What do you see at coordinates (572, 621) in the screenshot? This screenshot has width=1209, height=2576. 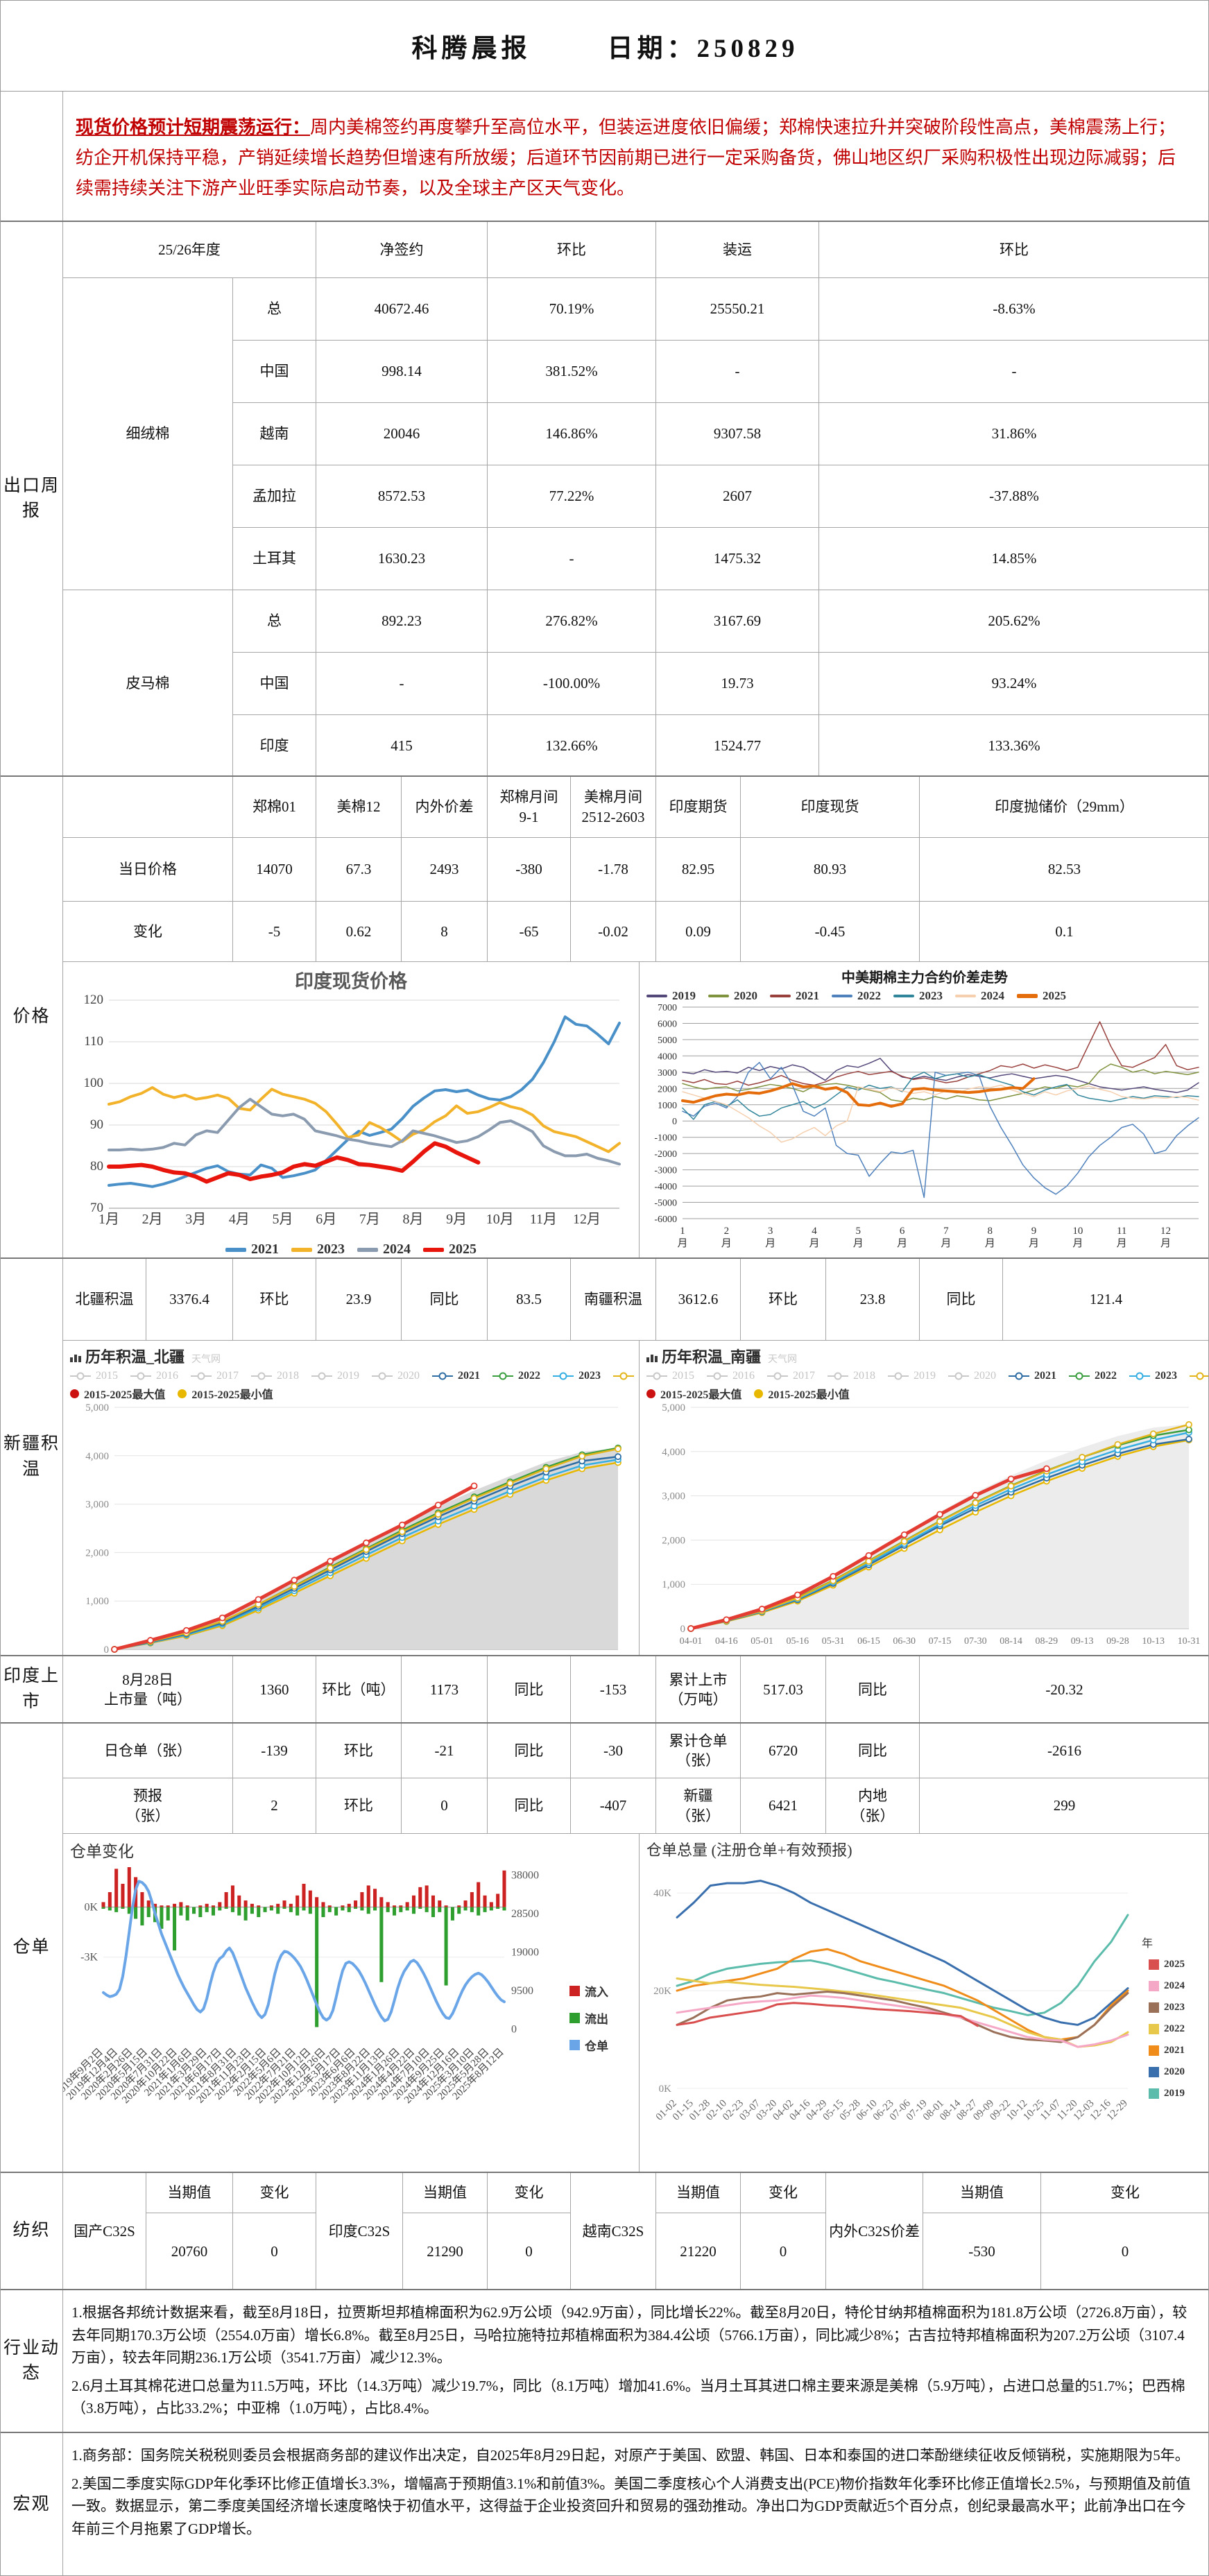 I see `export-value-cell: 276.82%` at bounding box center [572, 621].